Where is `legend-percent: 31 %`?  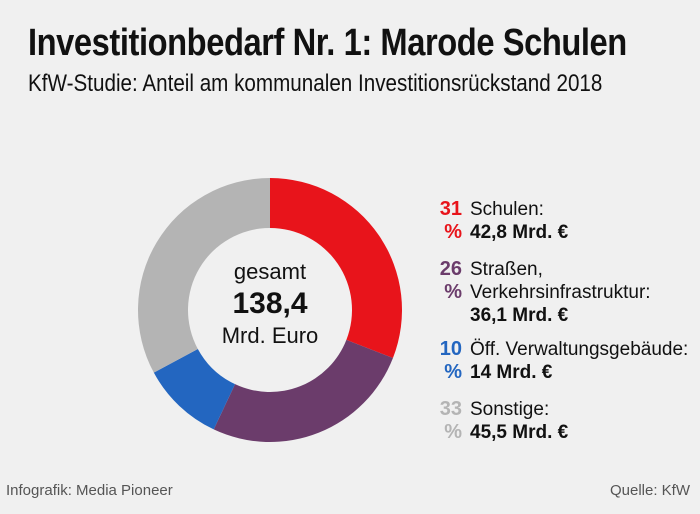 legend-percent: 31 % is located at coordinates (450, 220).